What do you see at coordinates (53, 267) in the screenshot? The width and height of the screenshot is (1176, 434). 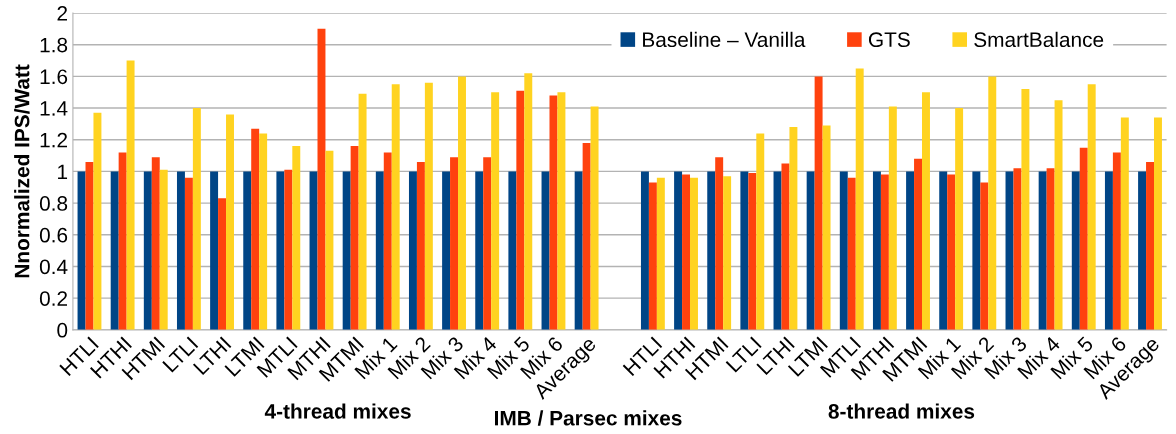 I see `y-tick-label: 0.4` at bounding box center [53, 267].